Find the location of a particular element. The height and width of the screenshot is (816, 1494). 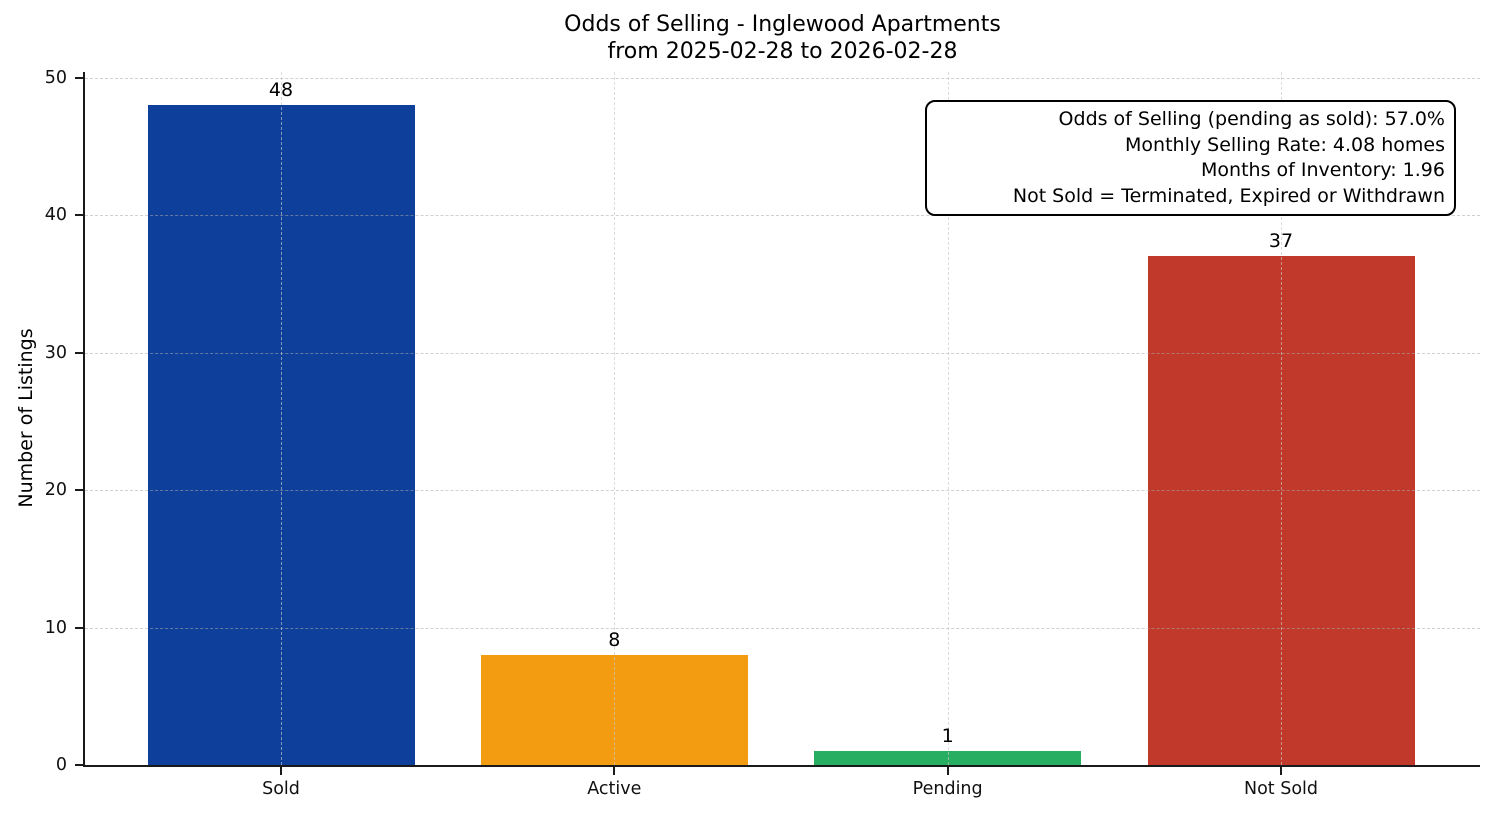

y-tick-label-40: 40 is located at coordinates (55, 215).